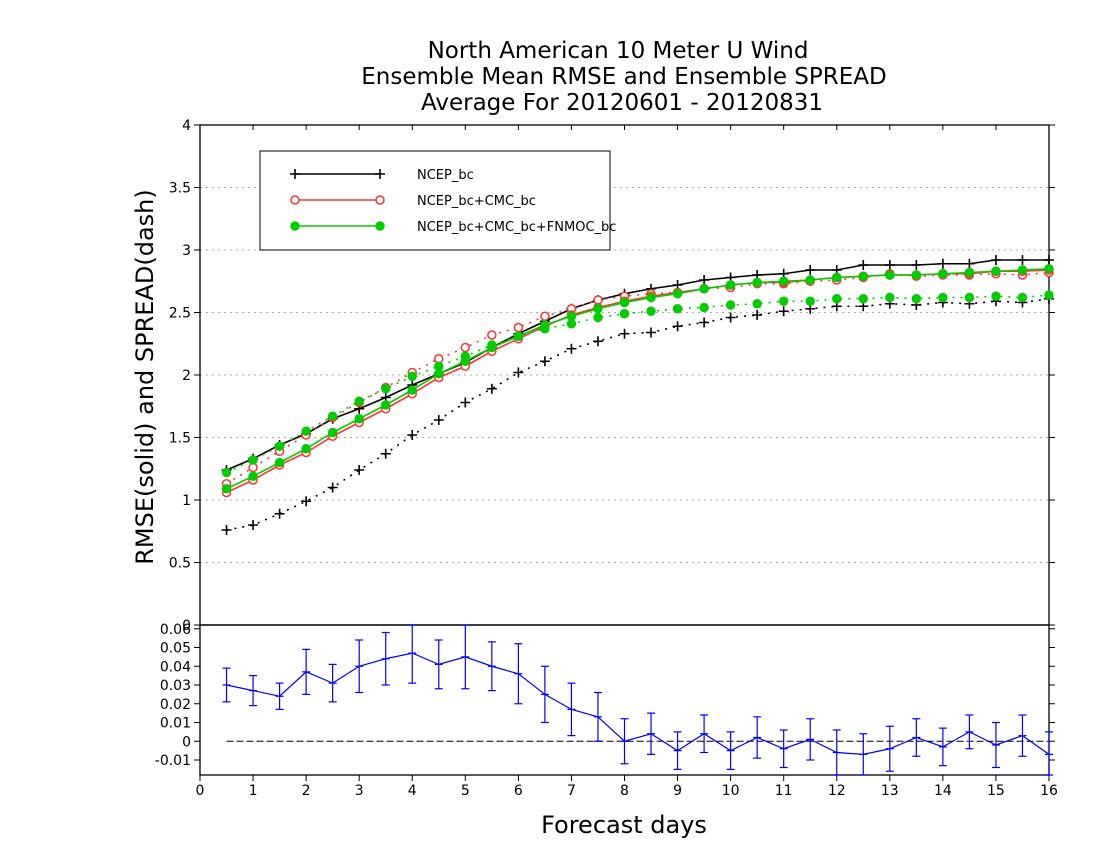 This screenshot has height=854, width=1100. What do you see at coordinates (618, 51) in the screenshot?
I see `title-line-1: North American 10 Meter U Wind` at bounding box center [618, 51].